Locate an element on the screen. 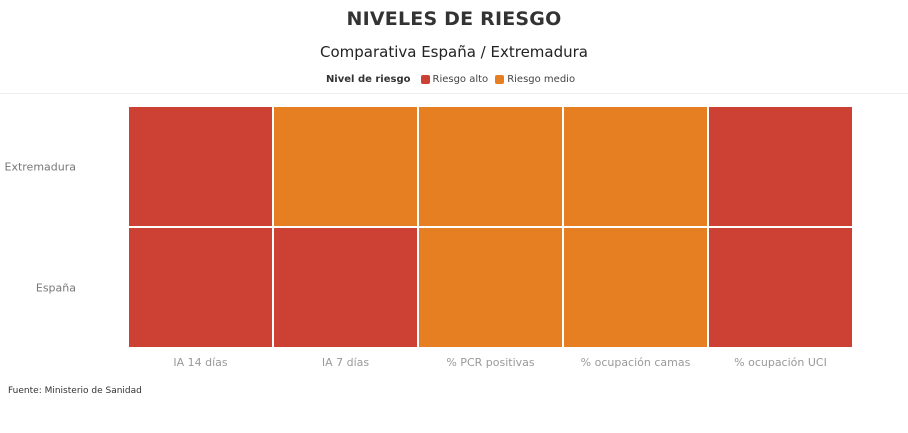 This screenshot has width=908, height=433. legend-entry-medium: Riesgo medio is located at coordinates (535, 79).